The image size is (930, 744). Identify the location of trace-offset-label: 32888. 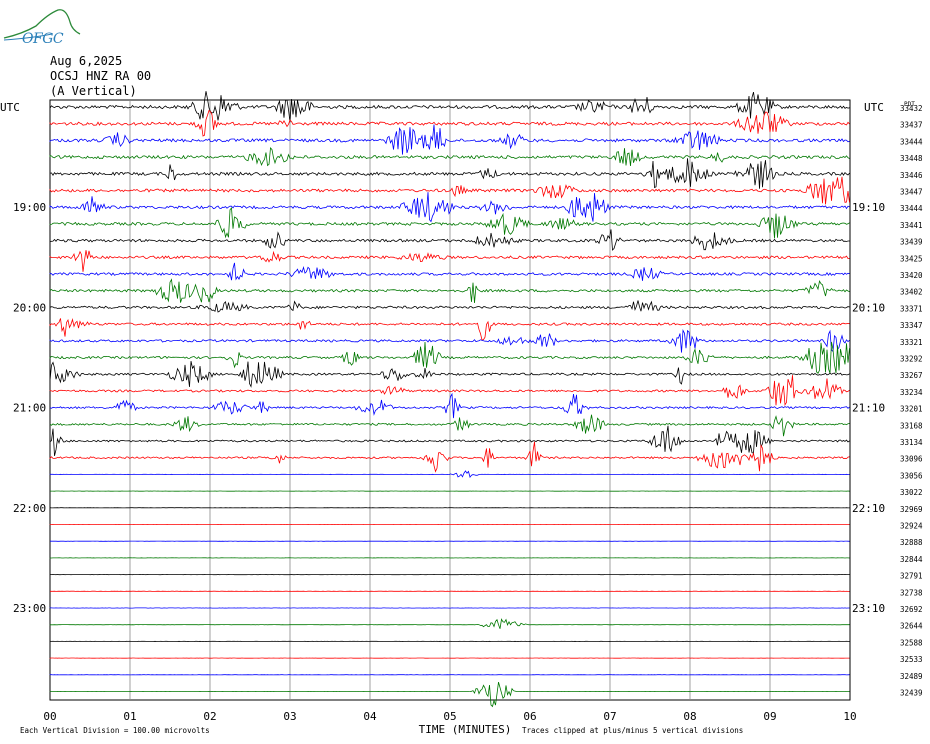
(911, 542).